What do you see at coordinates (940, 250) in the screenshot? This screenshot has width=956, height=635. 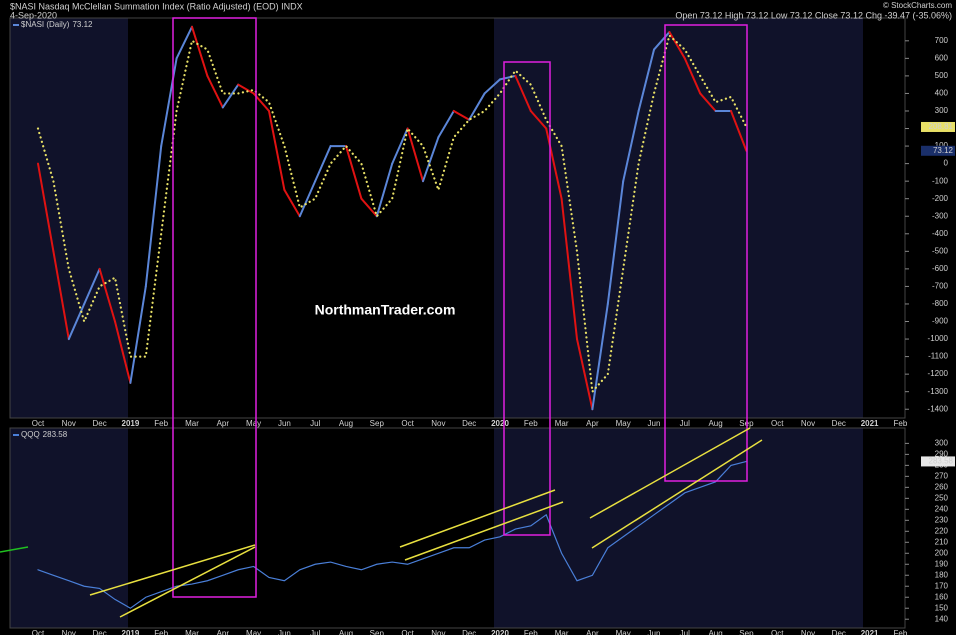 I see `y-tick-label: -500` at bounding box center [940, 250].